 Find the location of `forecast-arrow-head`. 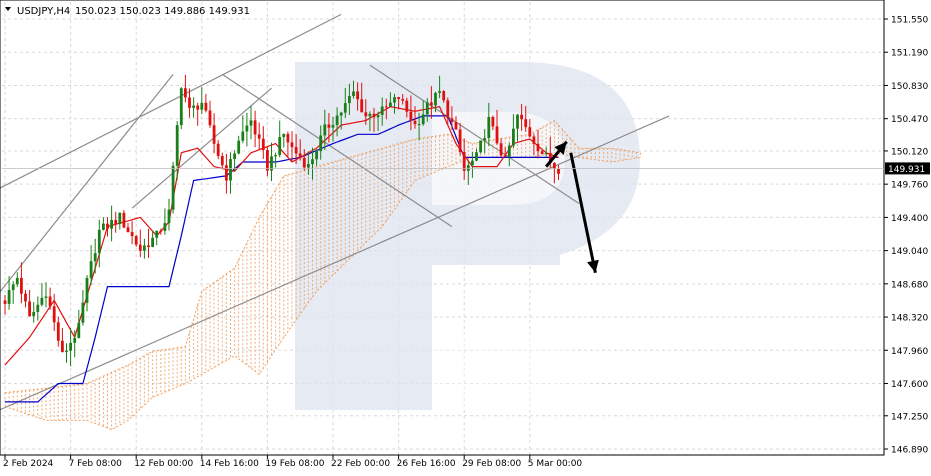

forecast-arrow-head is located at coordinates (560, 148).